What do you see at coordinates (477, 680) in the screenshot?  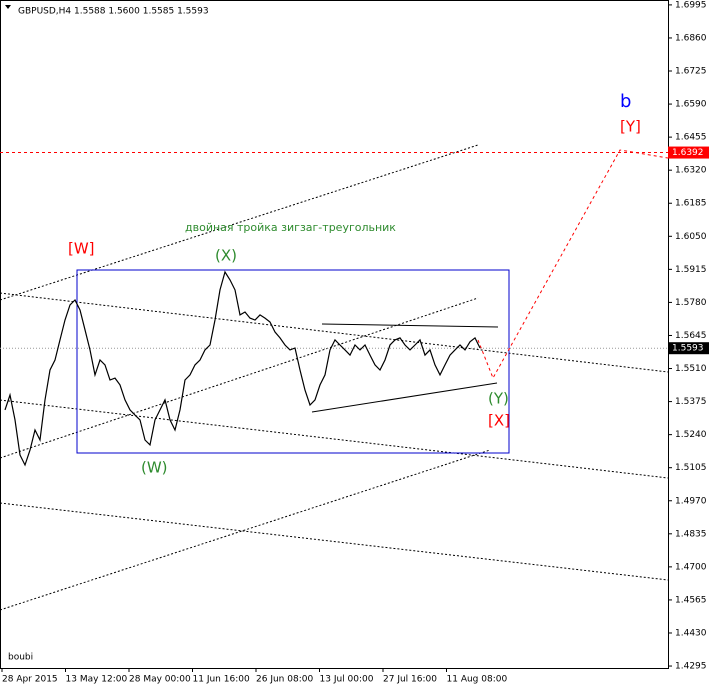 I see `x-tick-label: 11 Aug 08:00` at bounding box center [477, 680].